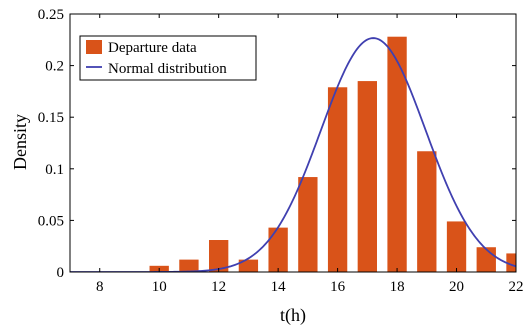 Image resolution: width=526 pixels, height=329 pixels. I want to click on x-tick-label: 20, so click(456, 287).